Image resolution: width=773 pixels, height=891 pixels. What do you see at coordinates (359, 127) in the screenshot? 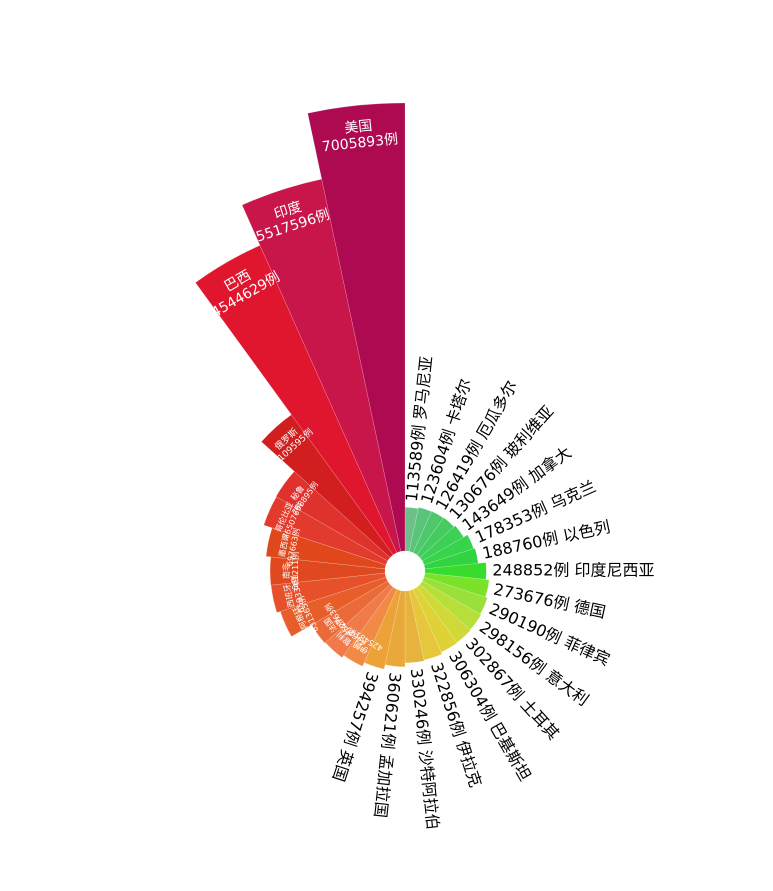
I see `slice-name-label: 美国` at bounding box center [359, 127].